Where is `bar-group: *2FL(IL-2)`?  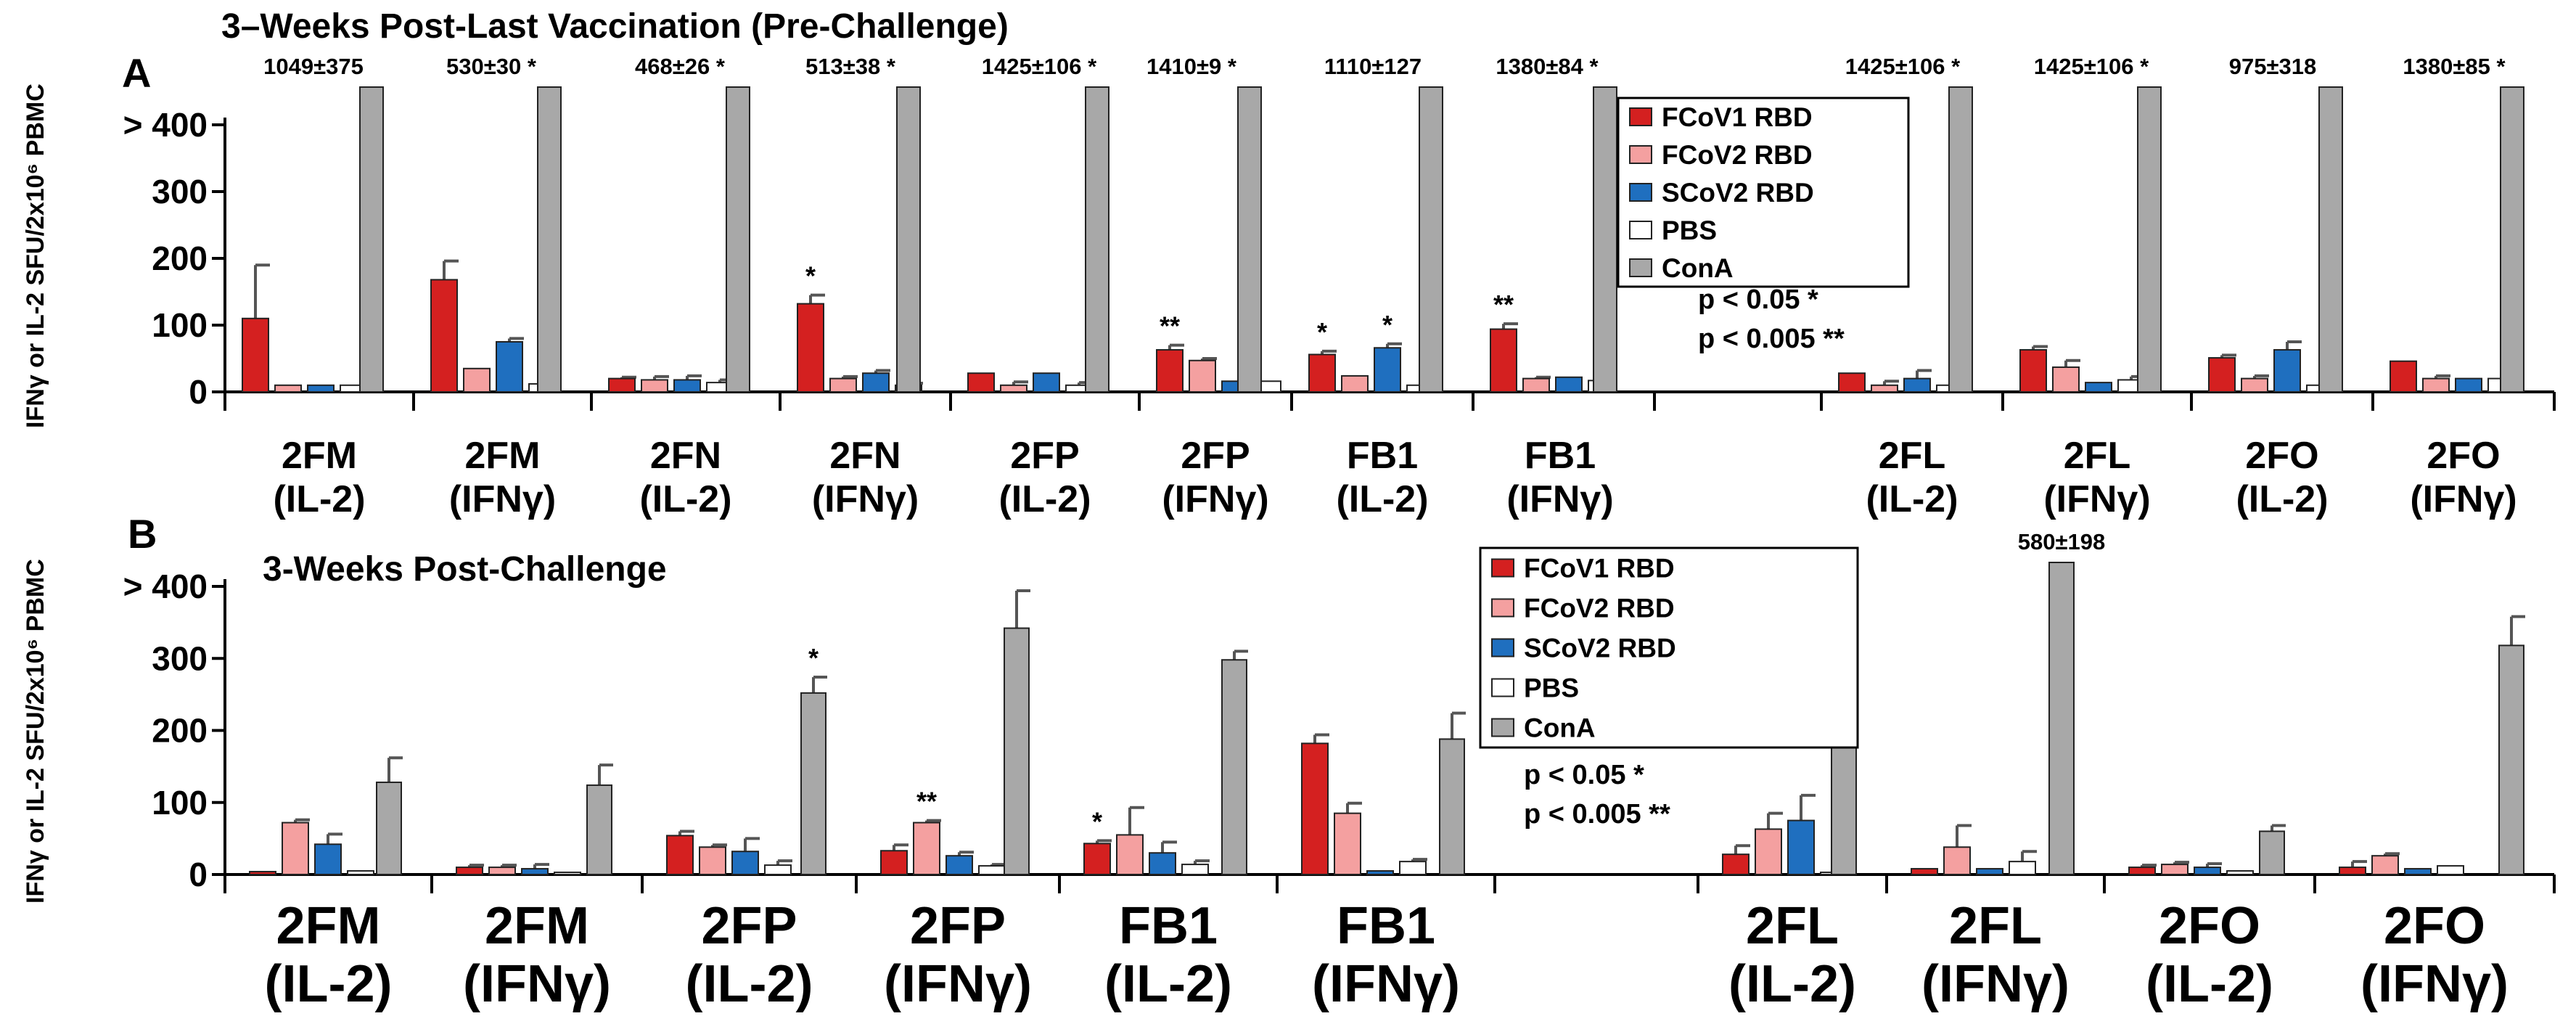
bar-group: *2FL(IL-2) is located at coordinates (1790, 843).